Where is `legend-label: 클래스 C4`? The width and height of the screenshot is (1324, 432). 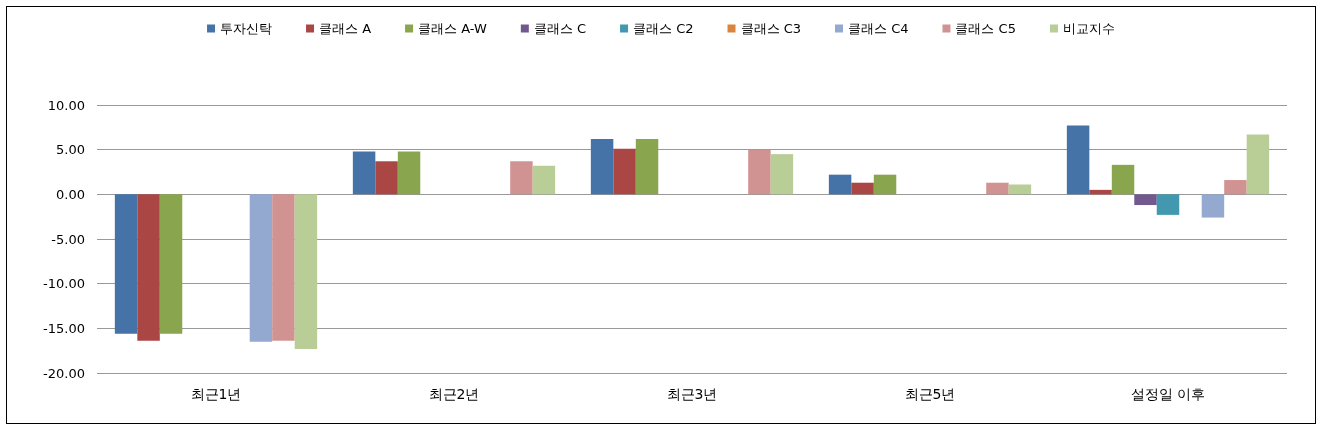 legend-label: 클래스 C4 is located at coordinates (878, 28).